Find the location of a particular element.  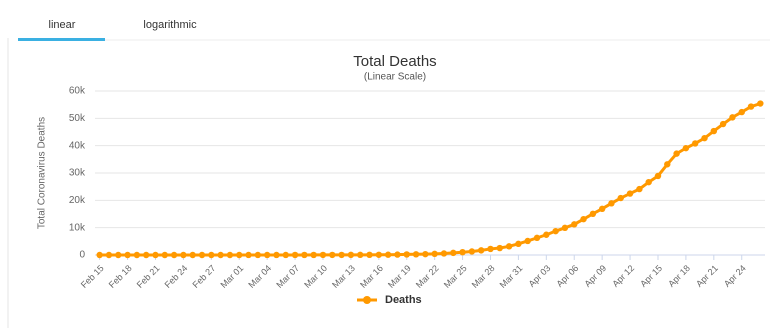

tab: linear is located at coordinates (62, 25).